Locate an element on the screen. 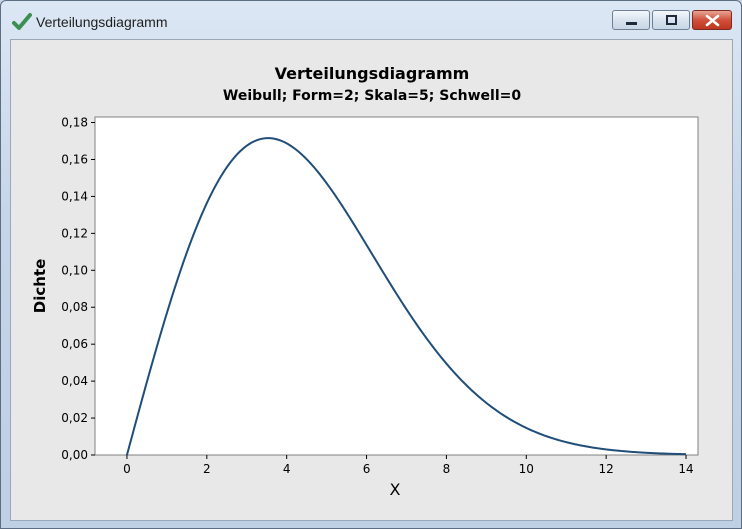 This screenshot has width=742, height=529. chart-title: Verteilungsdiagramm is located at coordinates (372, 73).